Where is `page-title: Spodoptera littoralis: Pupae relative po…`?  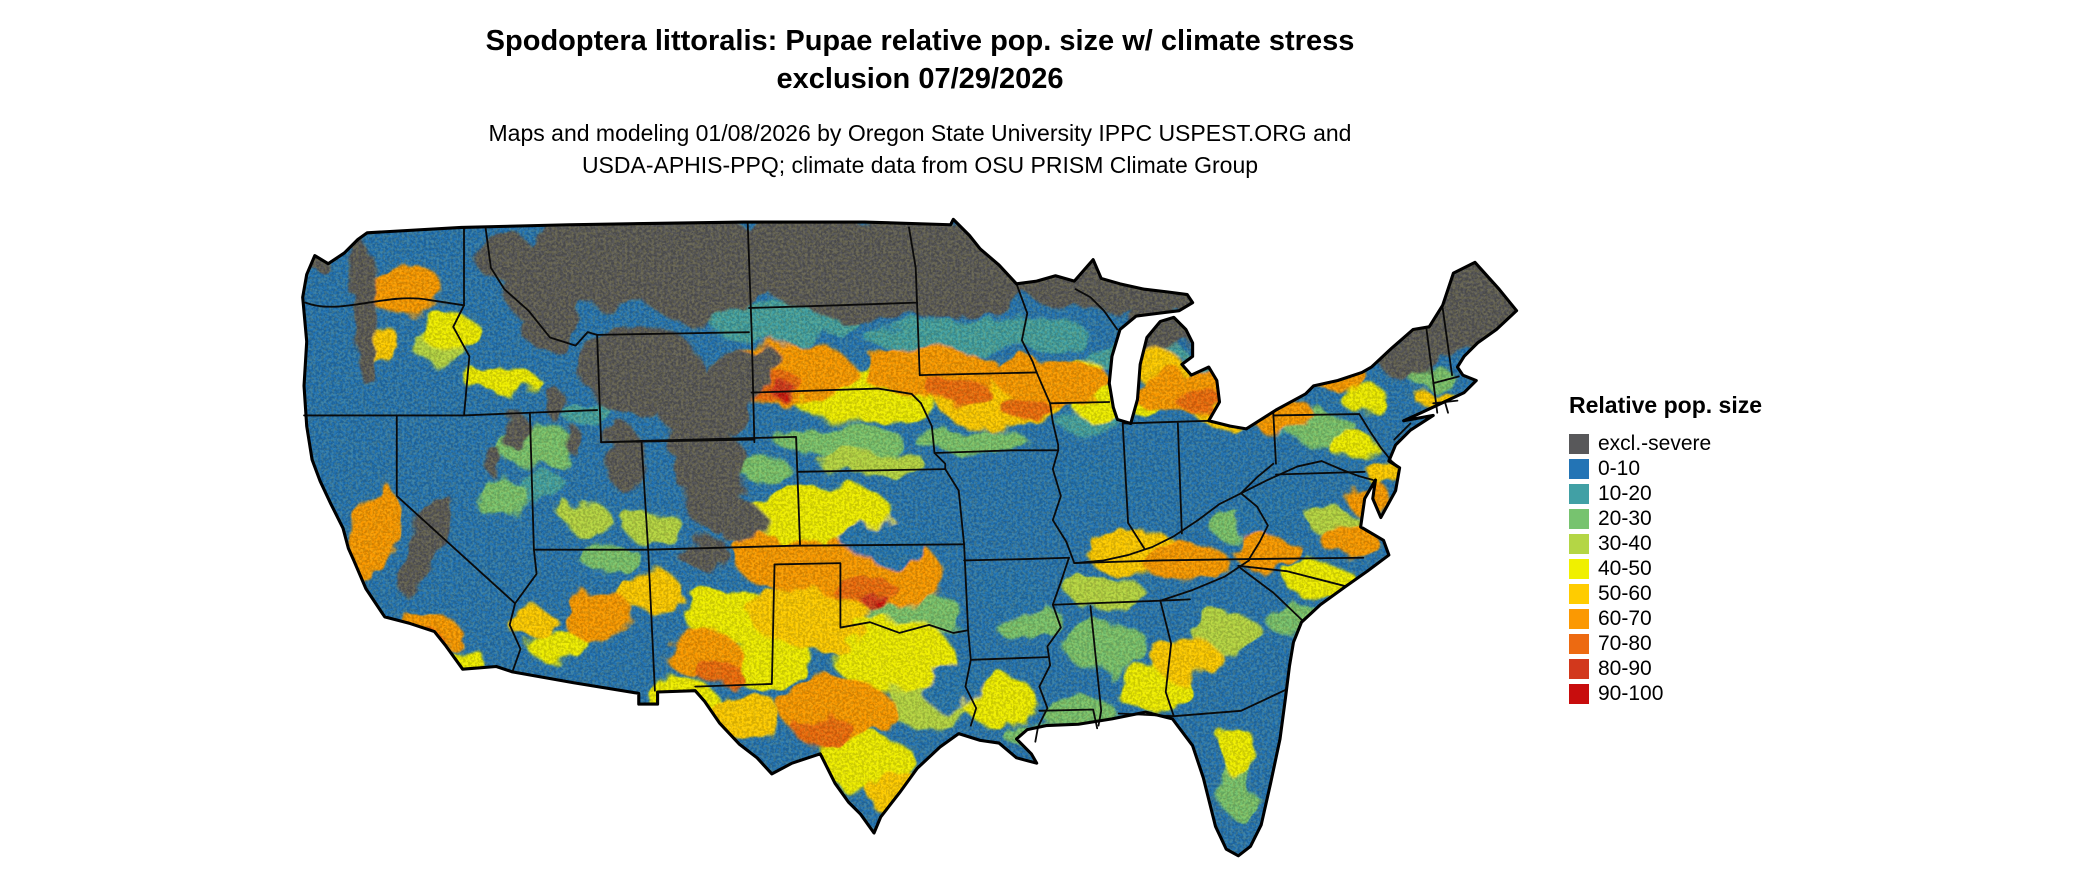
page-title: Spodoptera littoralis: Pupae relative po… is located at coordinates (920, 60).